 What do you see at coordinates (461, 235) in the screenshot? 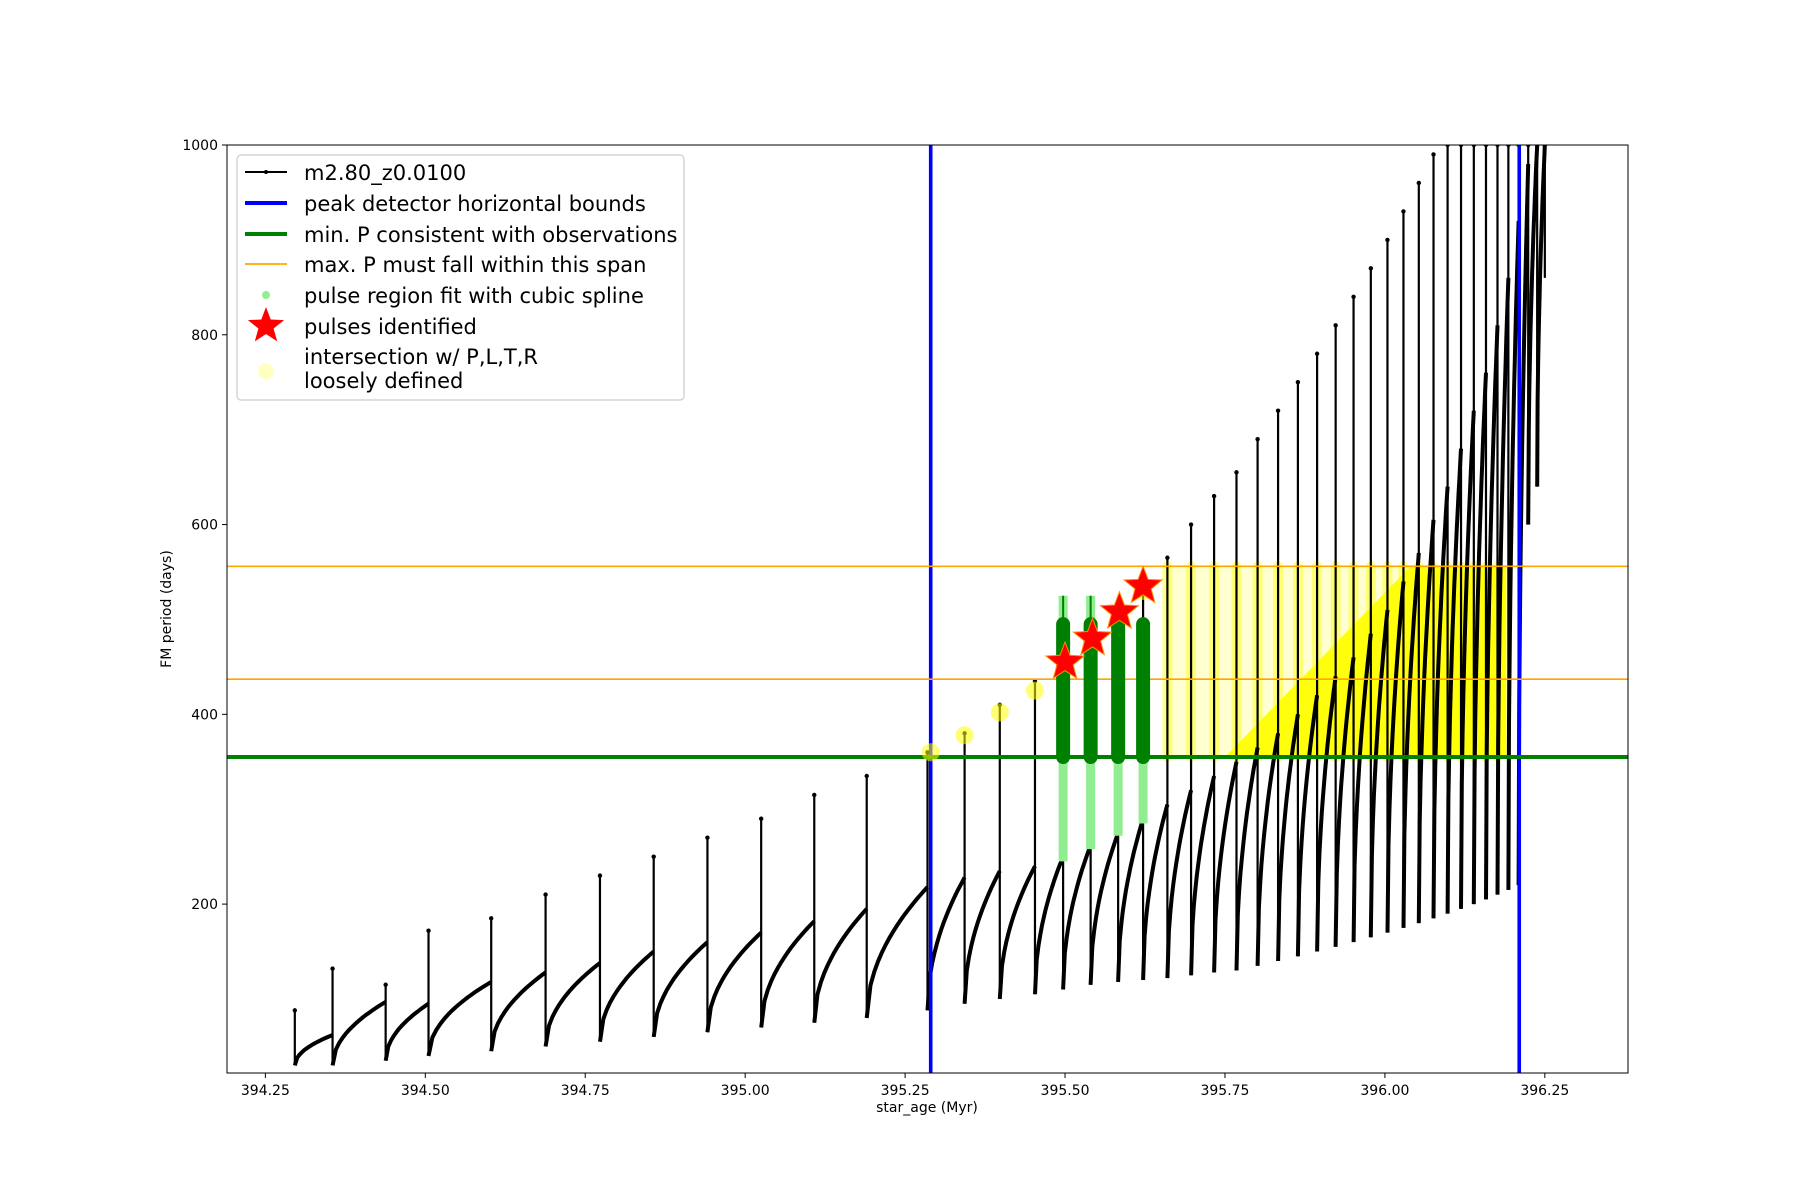
I see `legend-entry-min-period: min. P consistent with observations` at bounding box center [461, 235].